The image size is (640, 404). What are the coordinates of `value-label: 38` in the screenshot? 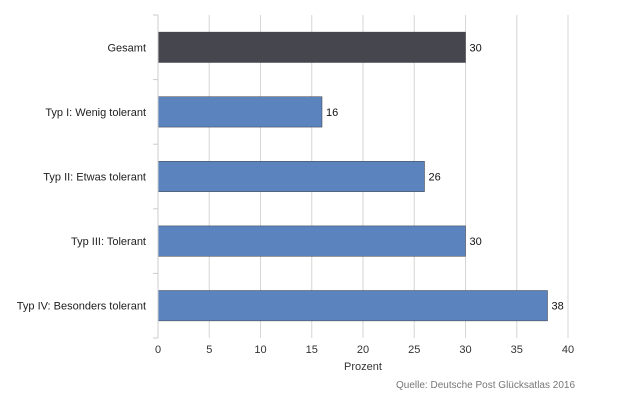 It's located at (558, 307).